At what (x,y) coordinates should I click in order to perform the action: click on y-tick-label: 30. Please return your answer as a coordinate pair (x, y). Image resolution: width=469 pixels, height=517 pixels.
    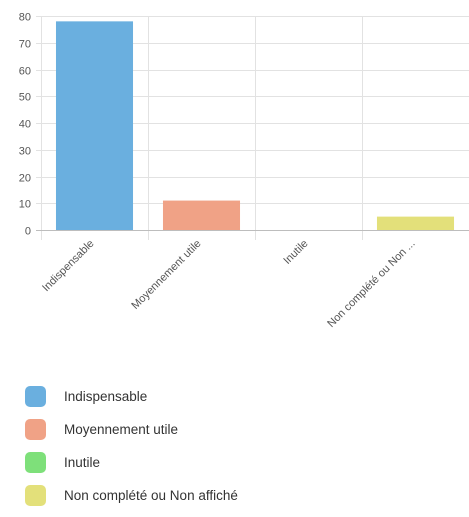
    Looking at the image, I should click on (25, 152).